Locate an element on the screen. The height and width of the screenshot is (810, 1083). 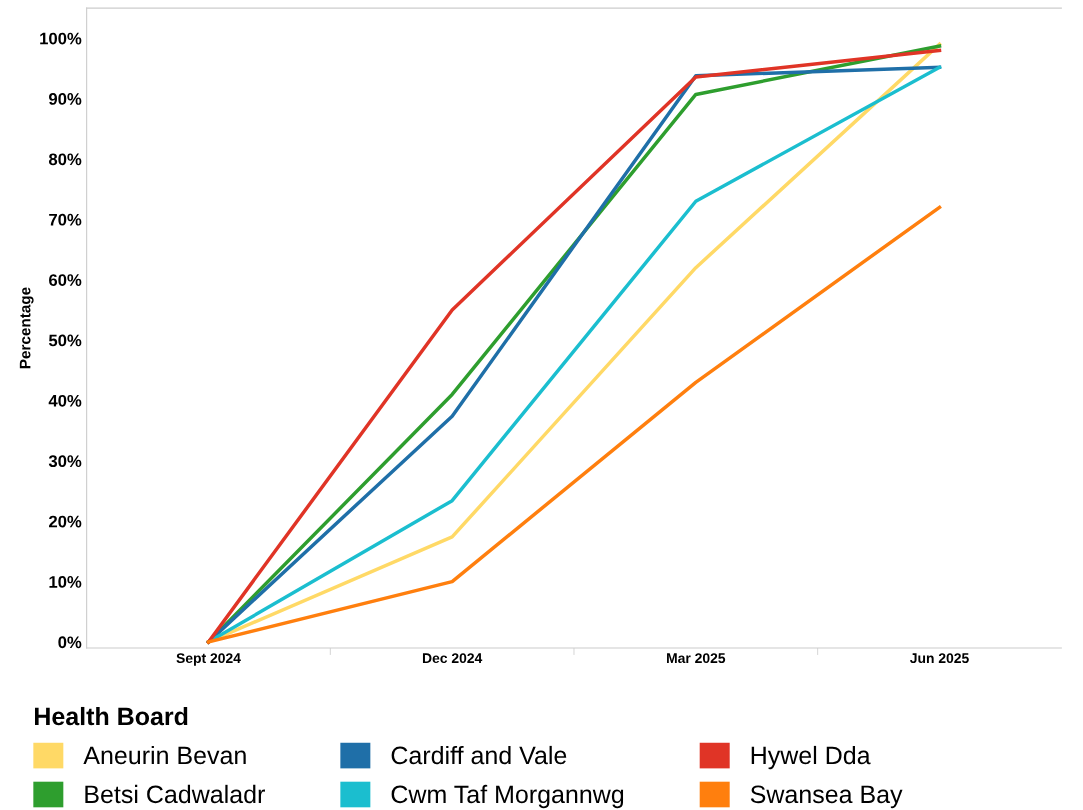
y-tick-label: 70% is located at coordinates (65, 219).